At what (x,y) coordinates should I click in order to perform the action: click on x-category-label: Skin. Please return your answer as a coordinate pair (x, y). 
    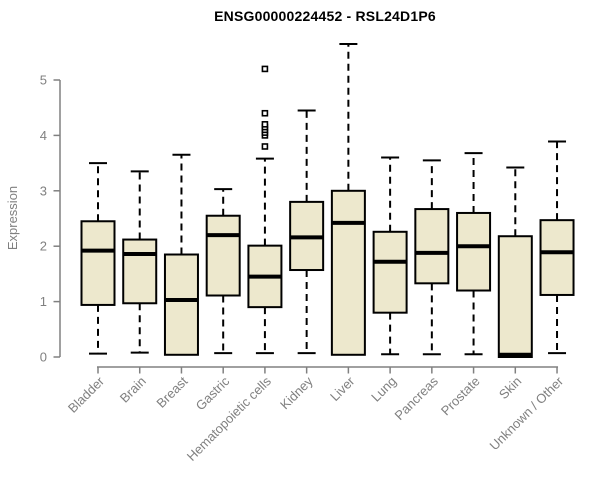
    Looking at the image, I should click on (510, 388).